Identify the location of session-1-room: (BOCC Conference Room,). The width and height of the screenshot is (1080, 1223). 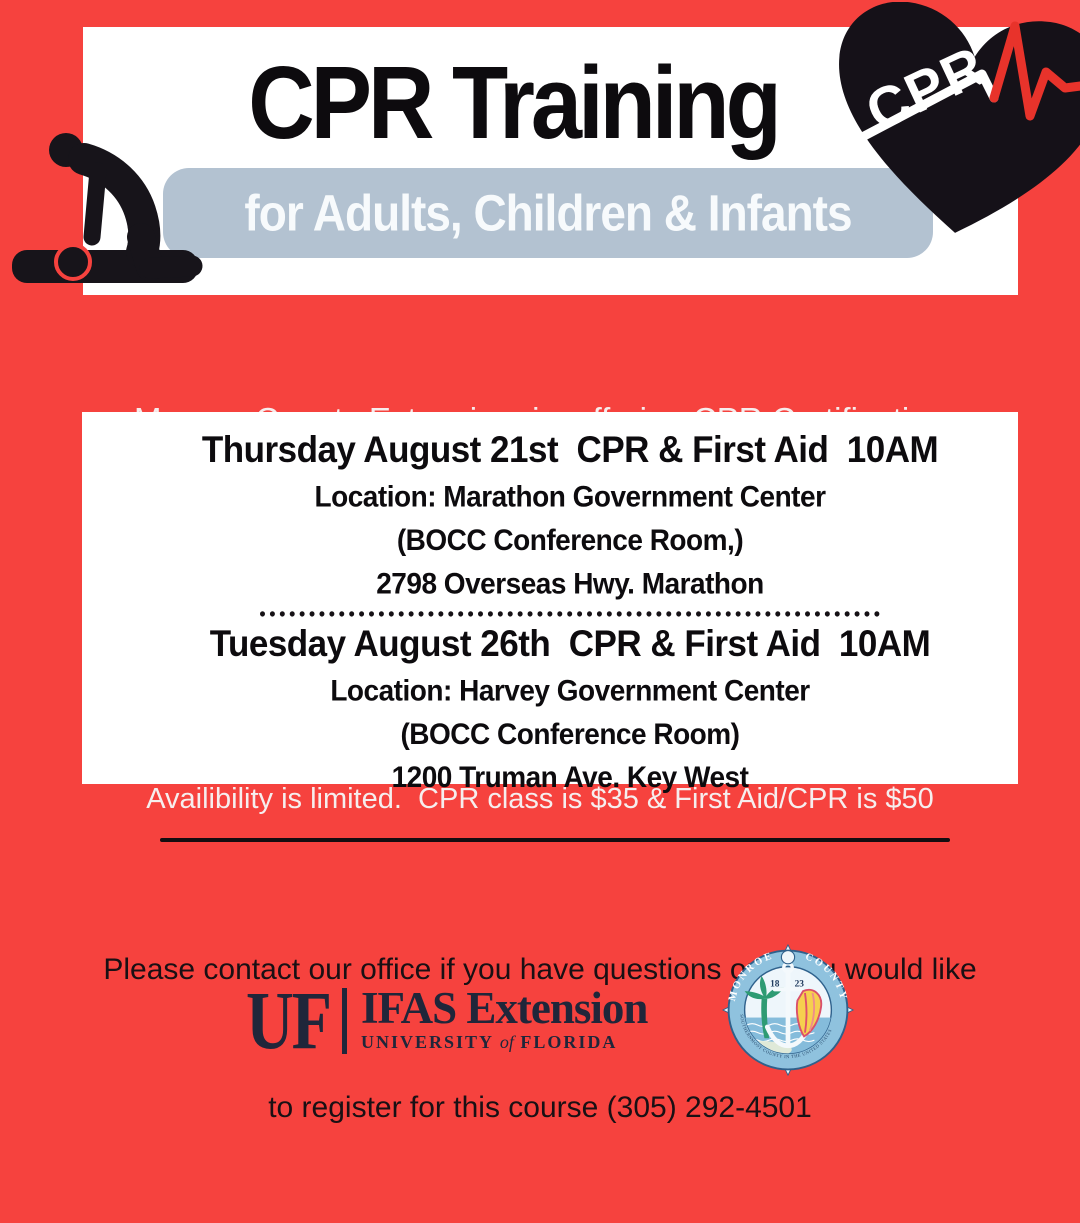
(570, 540).